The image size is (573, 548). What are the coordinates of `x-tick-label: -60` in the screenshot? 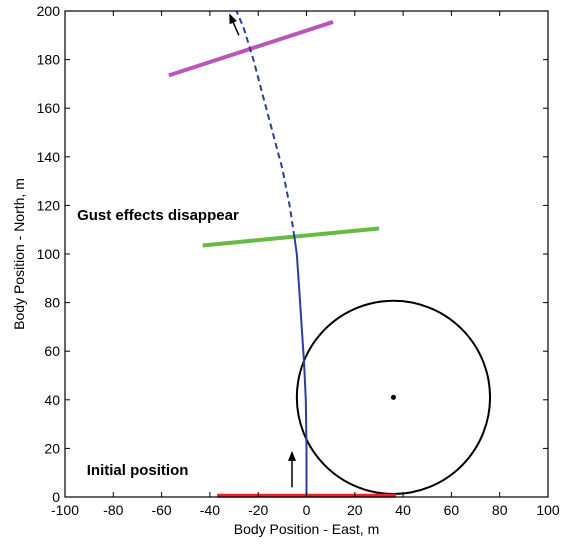 It's located at (161, 510).